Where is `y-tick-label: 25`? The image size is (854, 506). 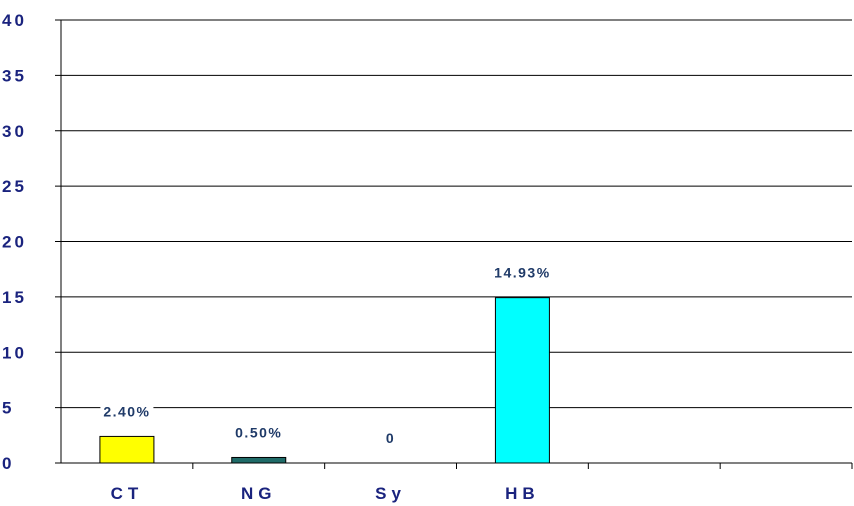 y-tick-label: 25 is located at coordinates (14, 186).